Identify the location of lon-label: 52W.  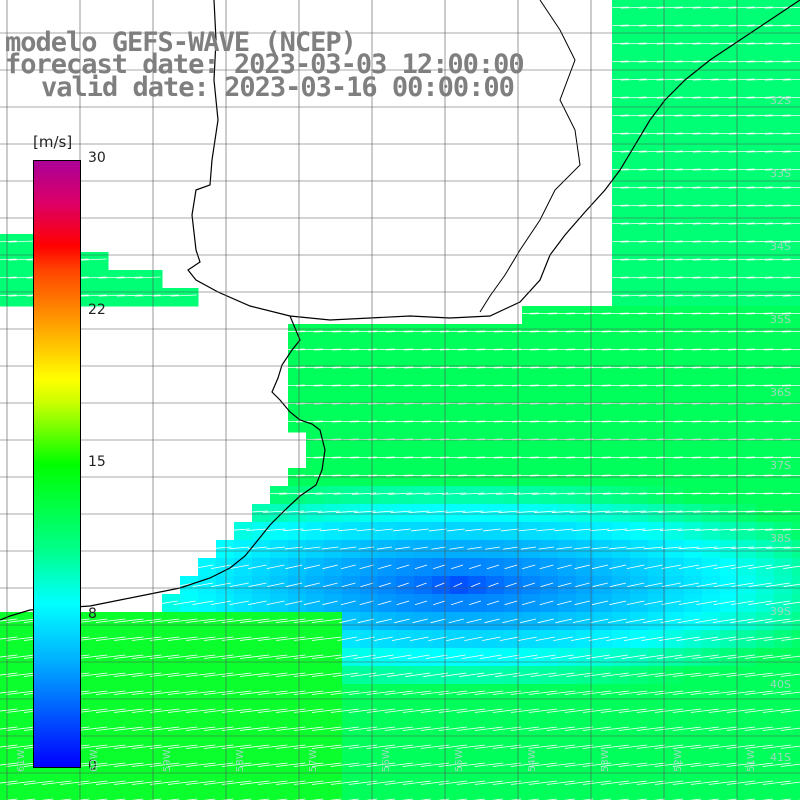
(678, 760).